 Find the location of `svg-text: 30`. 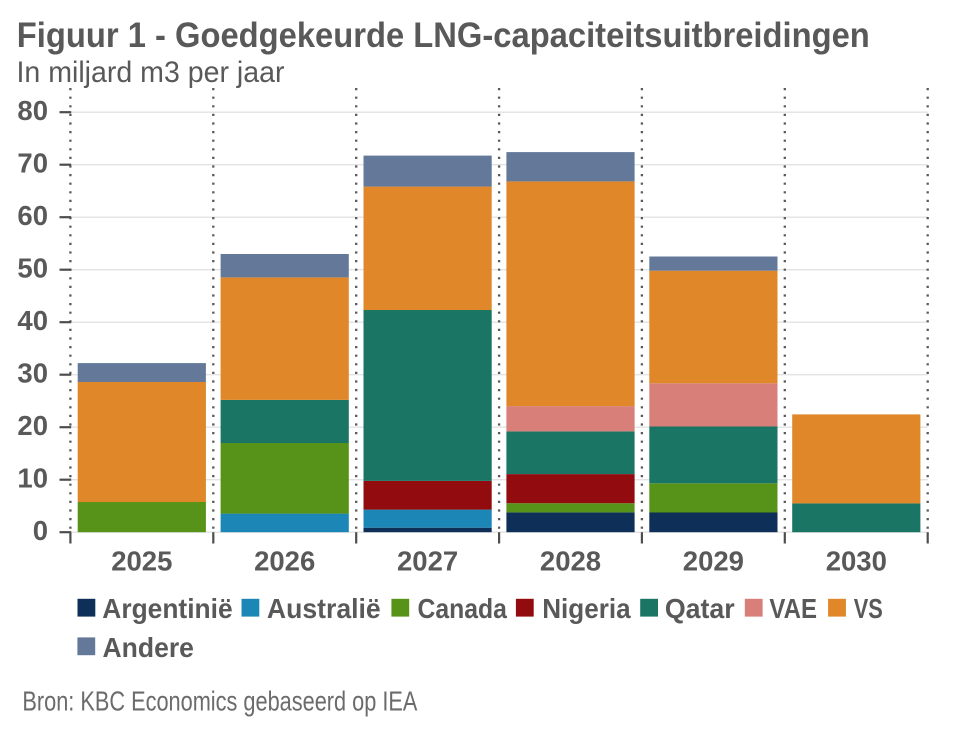

svg-text: 30 is located at coordinates (32, 373).